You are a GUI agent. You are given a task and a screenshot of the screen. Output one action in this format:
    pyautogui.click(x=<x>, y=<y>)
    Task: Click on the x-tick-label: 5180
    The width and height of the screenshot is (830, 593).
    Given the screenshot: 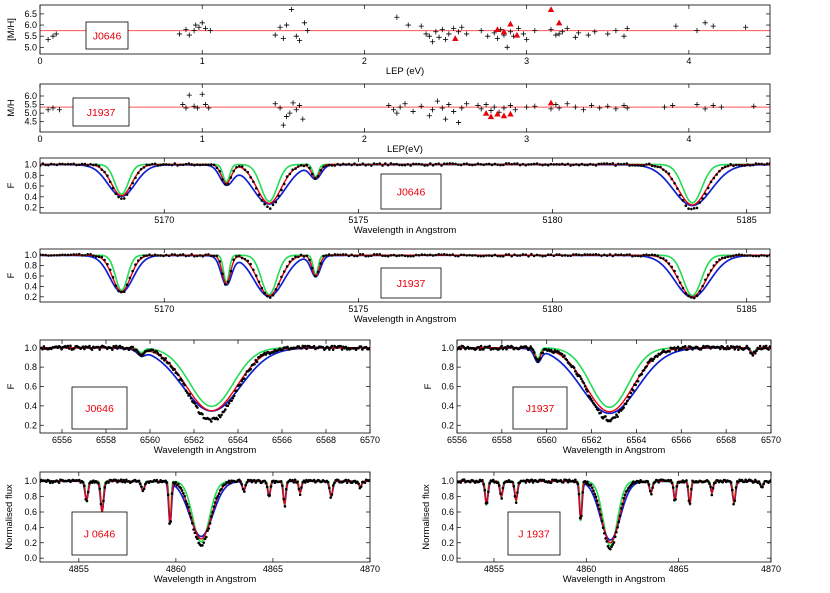 What is the action you would take?
    pyautogui.click(x=553, y=309)
    